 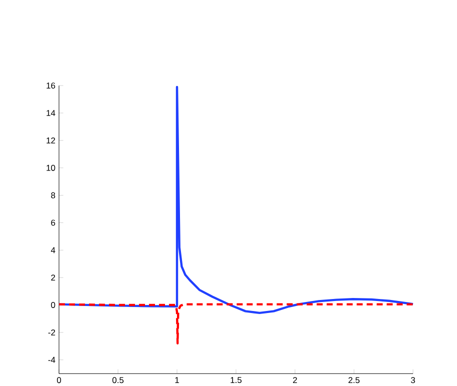 What do you see at coordinates (51, 85) in the screenshot?
I see `y-tick-label: 16` at bounding box center [51, 85].